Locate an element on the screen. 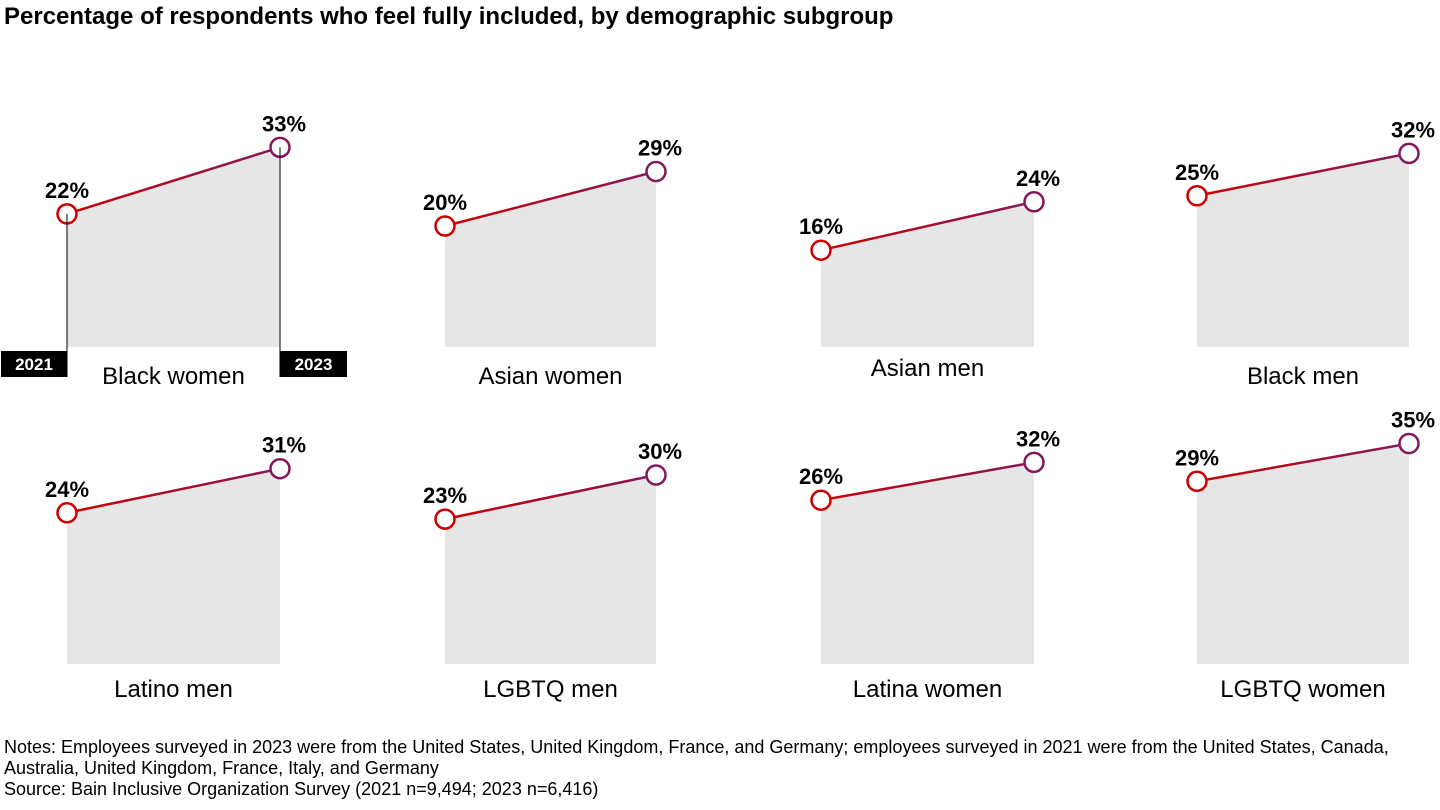  value-label-2021: 24% is located at coordinates (67, 489).